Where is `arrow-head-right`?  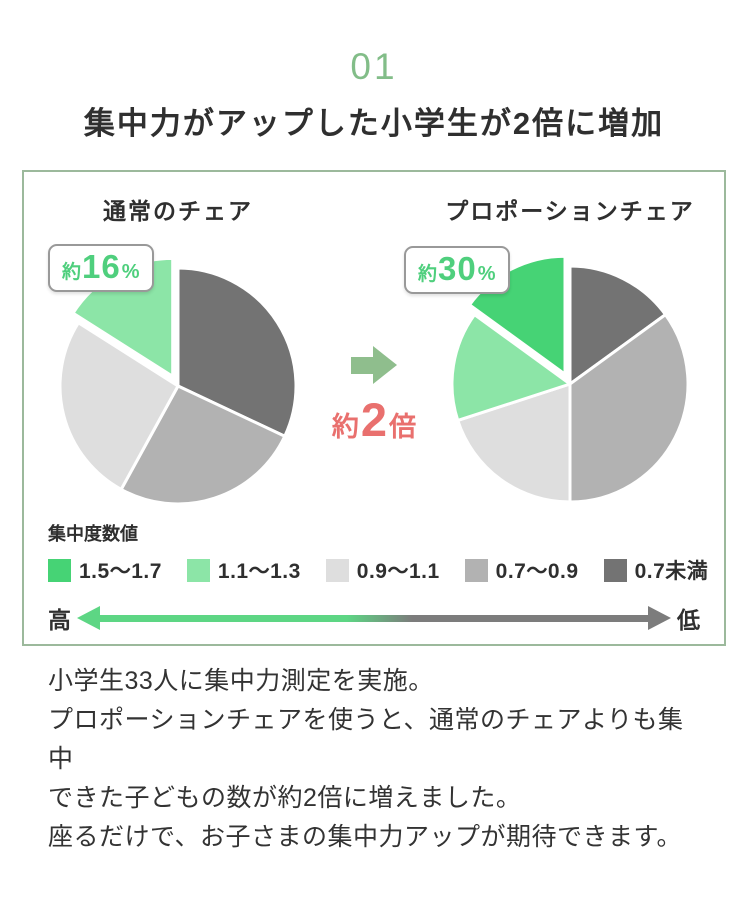
arrow-head-right is located at coordinates (659, 618).